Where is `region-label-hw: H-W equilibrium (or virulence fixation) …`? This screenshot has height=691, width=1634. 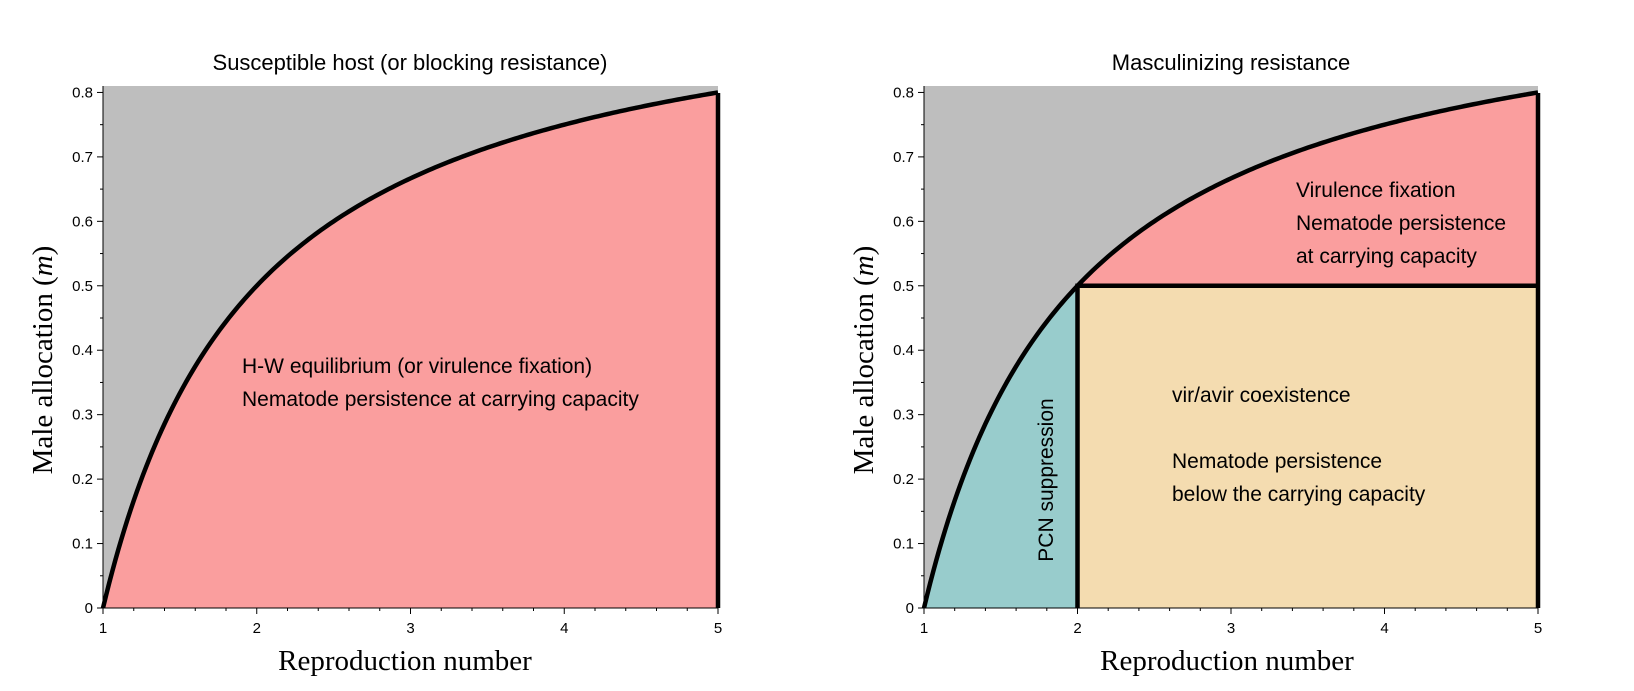
region-label-hw: H-W equilibrium (or virulence fixation) … is located at coordinates (440, 383).